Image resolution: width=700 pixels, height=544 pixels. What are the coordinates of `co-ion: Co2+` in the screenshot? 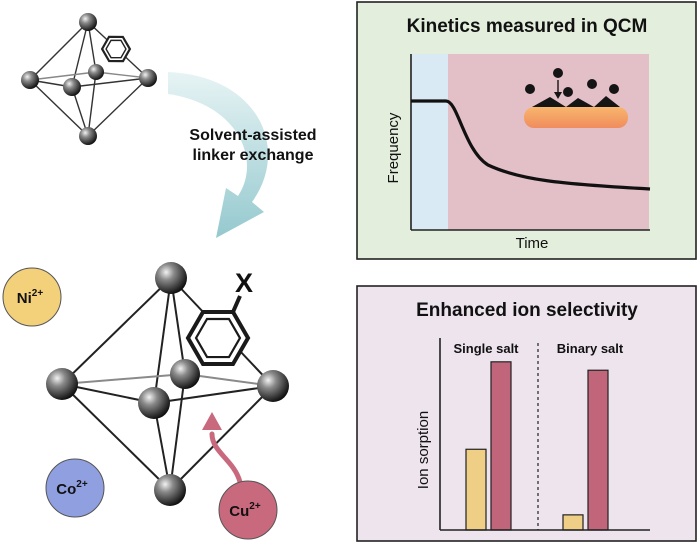 It's located at (75, 488).